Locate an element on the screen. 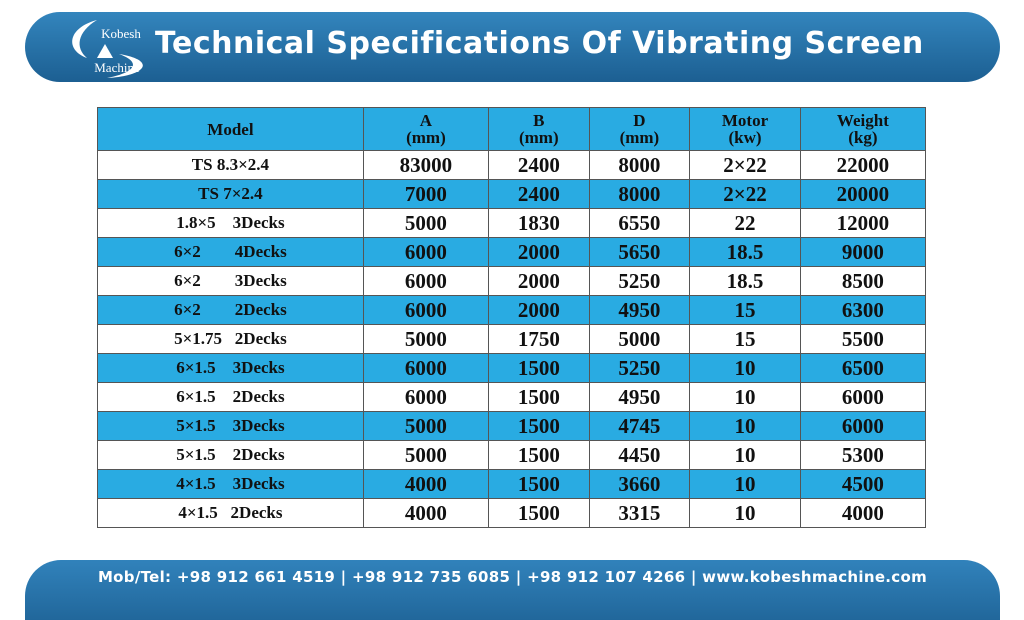 The height and width of the screenshot is (620, 1024). table-cell: 3315 is located at coordinates (639, 513).